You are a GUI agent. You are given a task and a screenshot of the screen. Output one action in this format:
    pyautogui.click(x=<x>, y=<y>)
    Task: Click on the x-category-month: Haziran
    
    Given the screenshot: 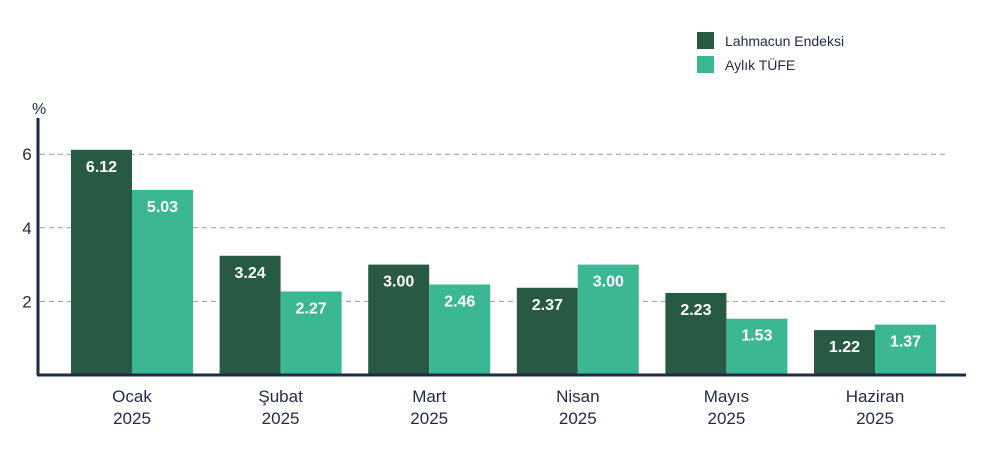 What is the action you would take?
    pyautogui.click(x=875, y=396)
    